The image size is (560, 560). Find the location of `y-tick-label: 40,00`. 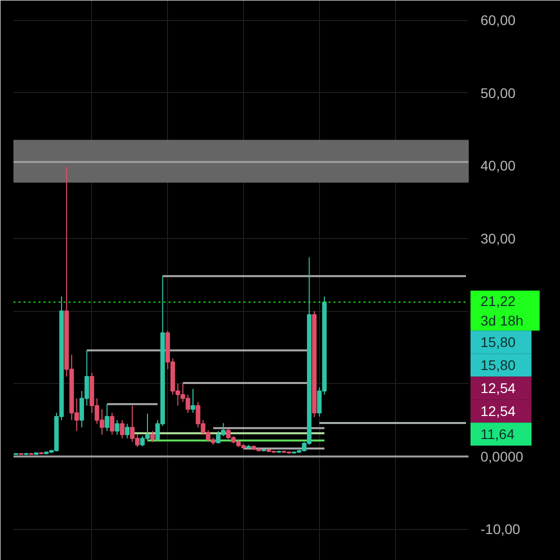

y-tick-label: 40,00 is located at coordinates (498, 166).